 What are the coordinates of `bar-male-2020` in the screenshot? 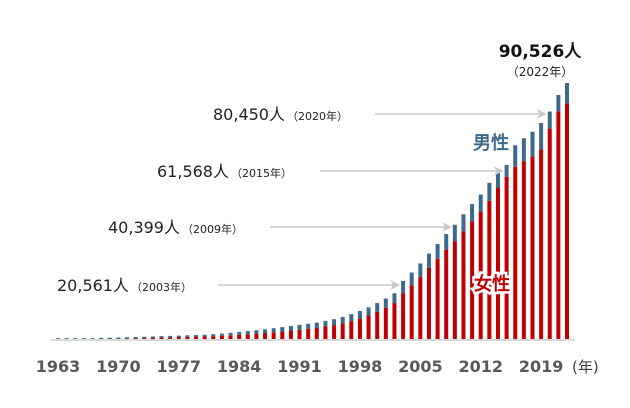 It's located at (549, 120).